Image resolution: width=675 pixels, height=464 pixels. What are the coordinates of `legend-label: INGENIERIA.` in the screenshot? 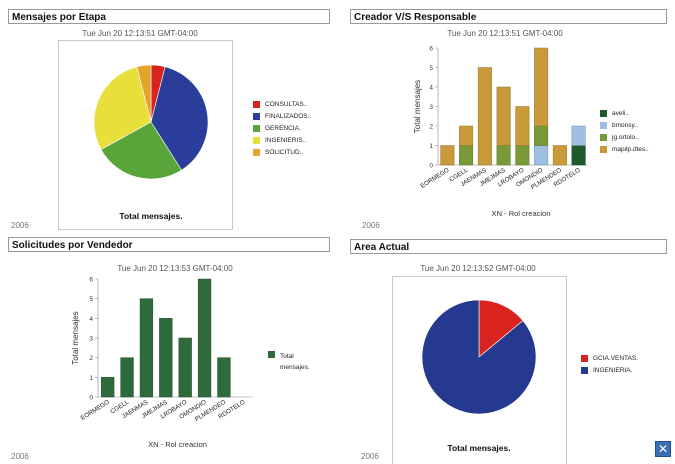 It's located at (613, 370).